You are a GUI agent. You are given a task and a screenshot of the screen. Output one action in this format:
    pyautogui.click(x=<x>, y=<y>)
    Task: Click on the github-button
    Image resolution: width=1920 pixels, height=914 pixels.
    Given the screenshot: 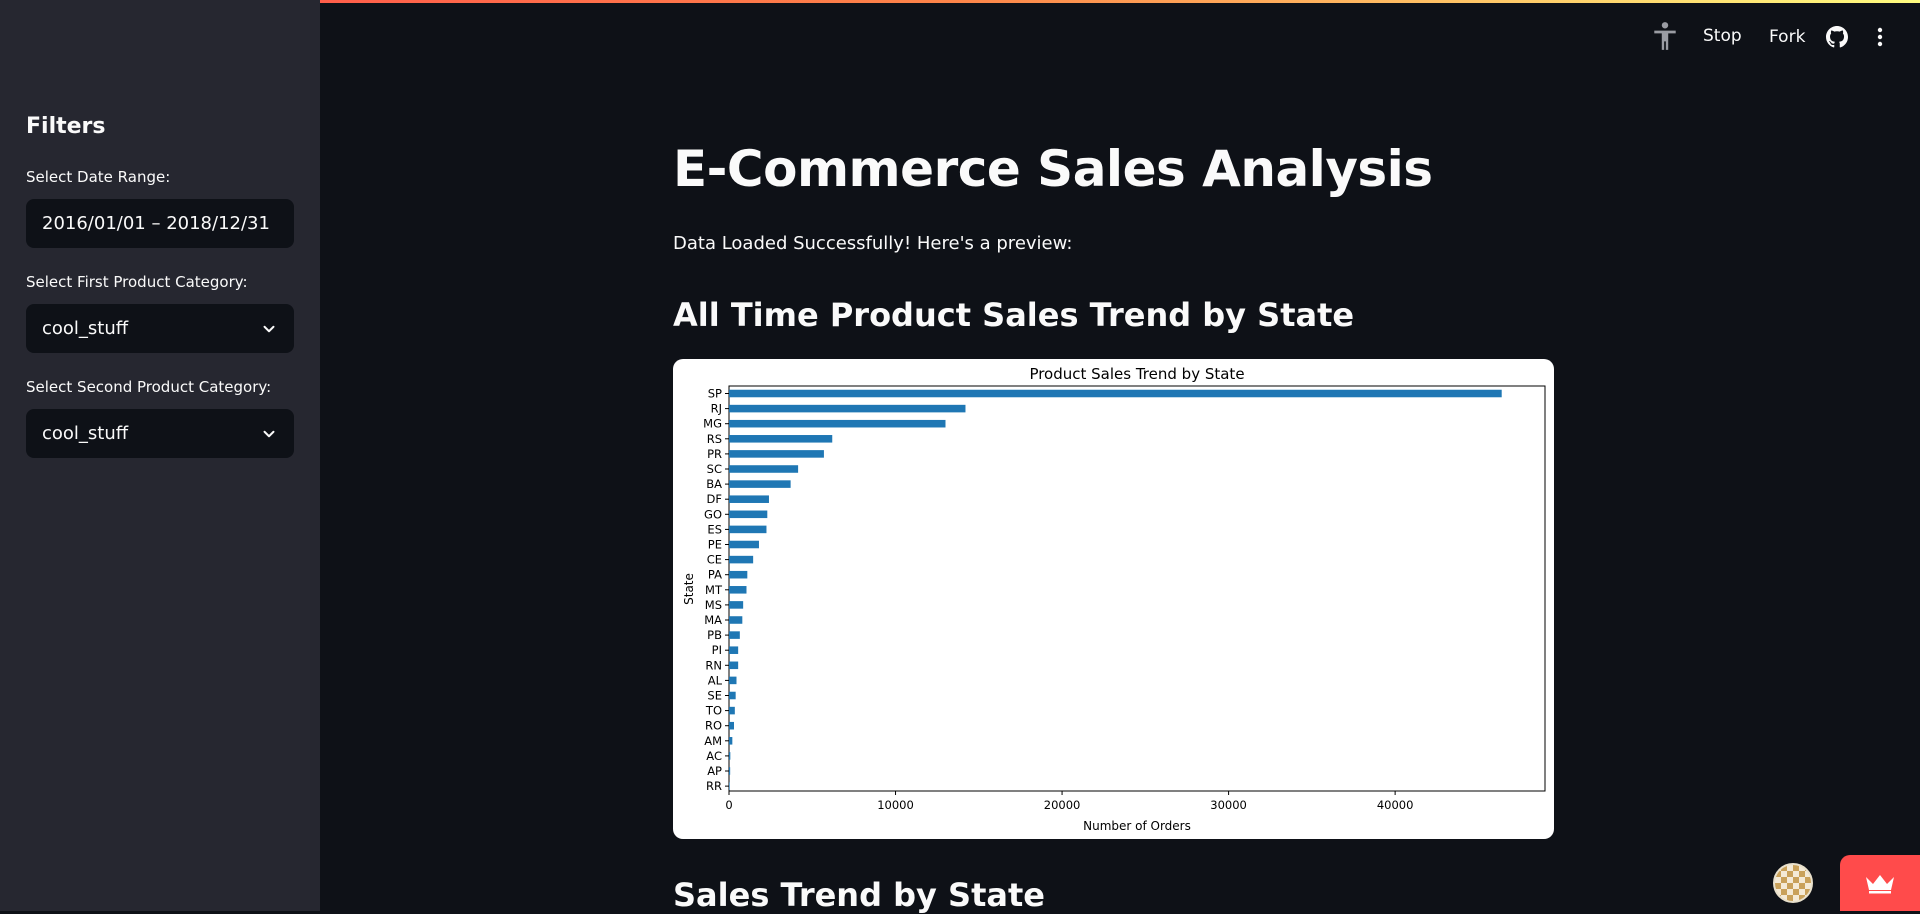 What is the action you would take?
    pyautogui.click(x=1837, y=37)
    